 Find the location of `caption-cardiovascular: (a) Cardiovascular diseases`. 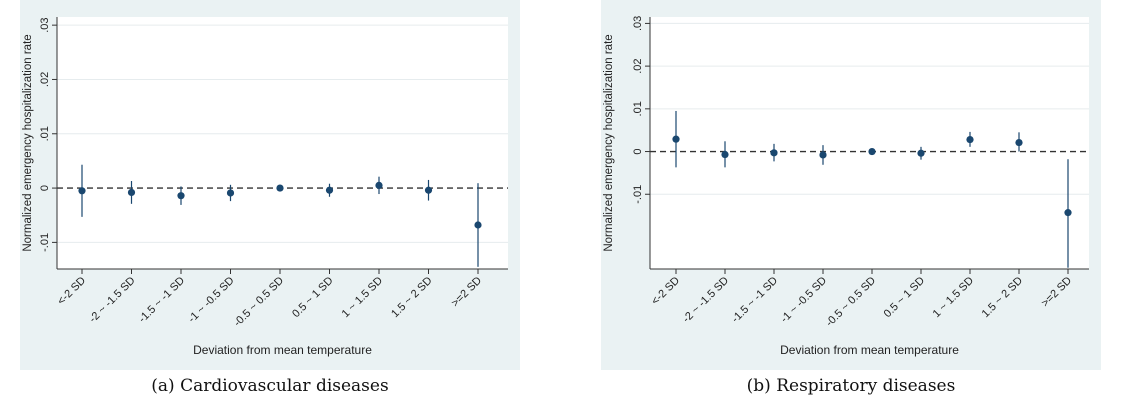

caption-cardiovascular: (a) Cardiovascular diseases is located at coordinates (270, 386).